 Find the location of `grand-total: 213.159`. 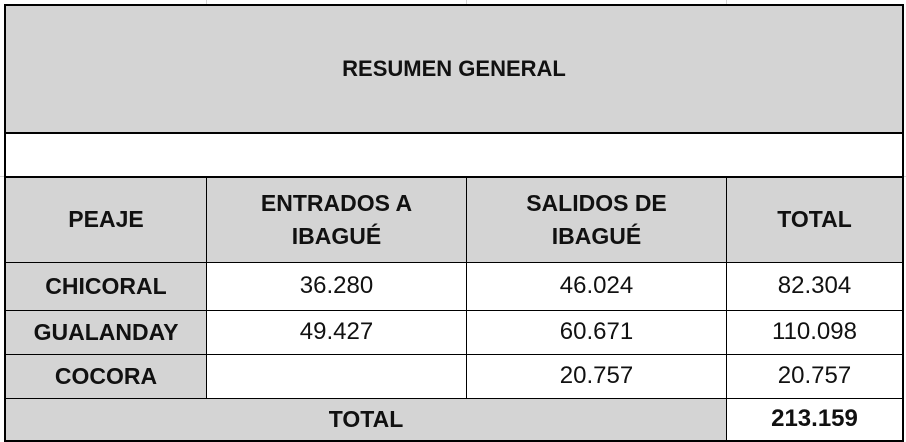

grand-total: 213.159 is located at coordinates (815, 420).